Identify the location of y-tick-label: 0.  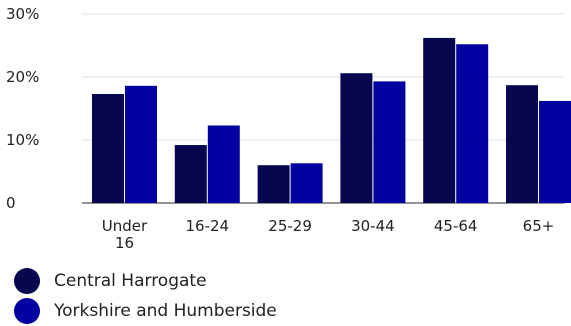
(11, 203).